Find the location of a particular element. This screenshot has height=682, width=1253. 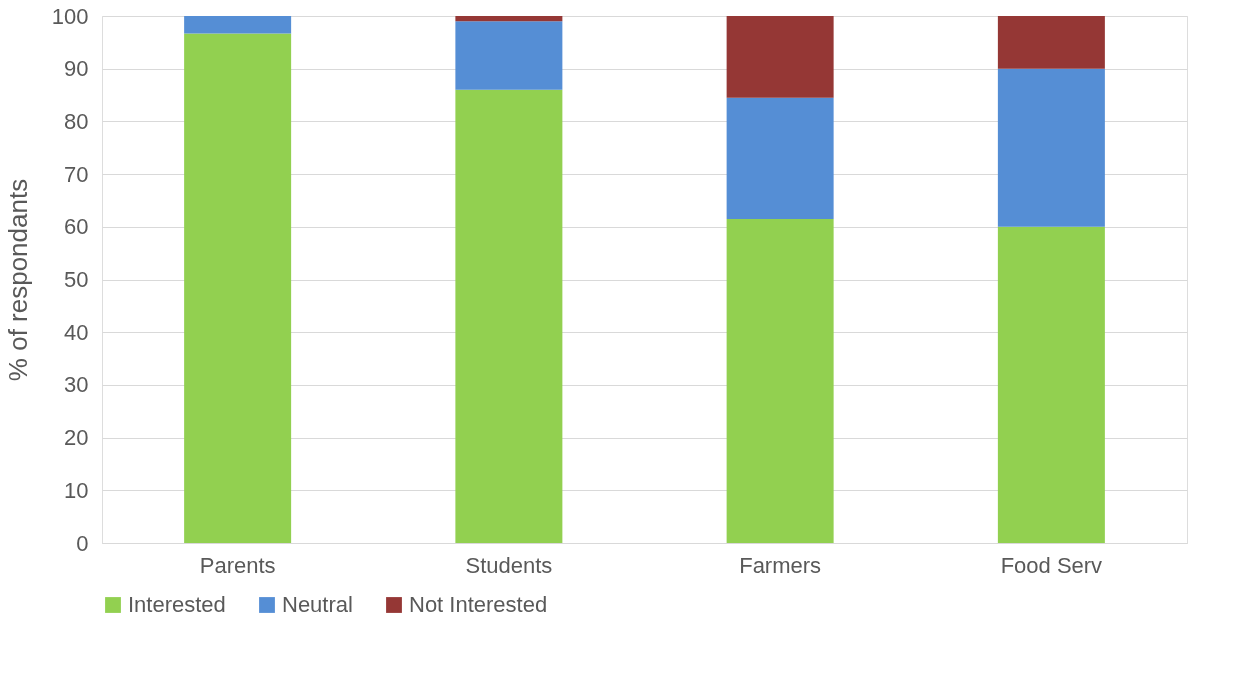

legend-label: Neutral is located at coordinates (317, 604).